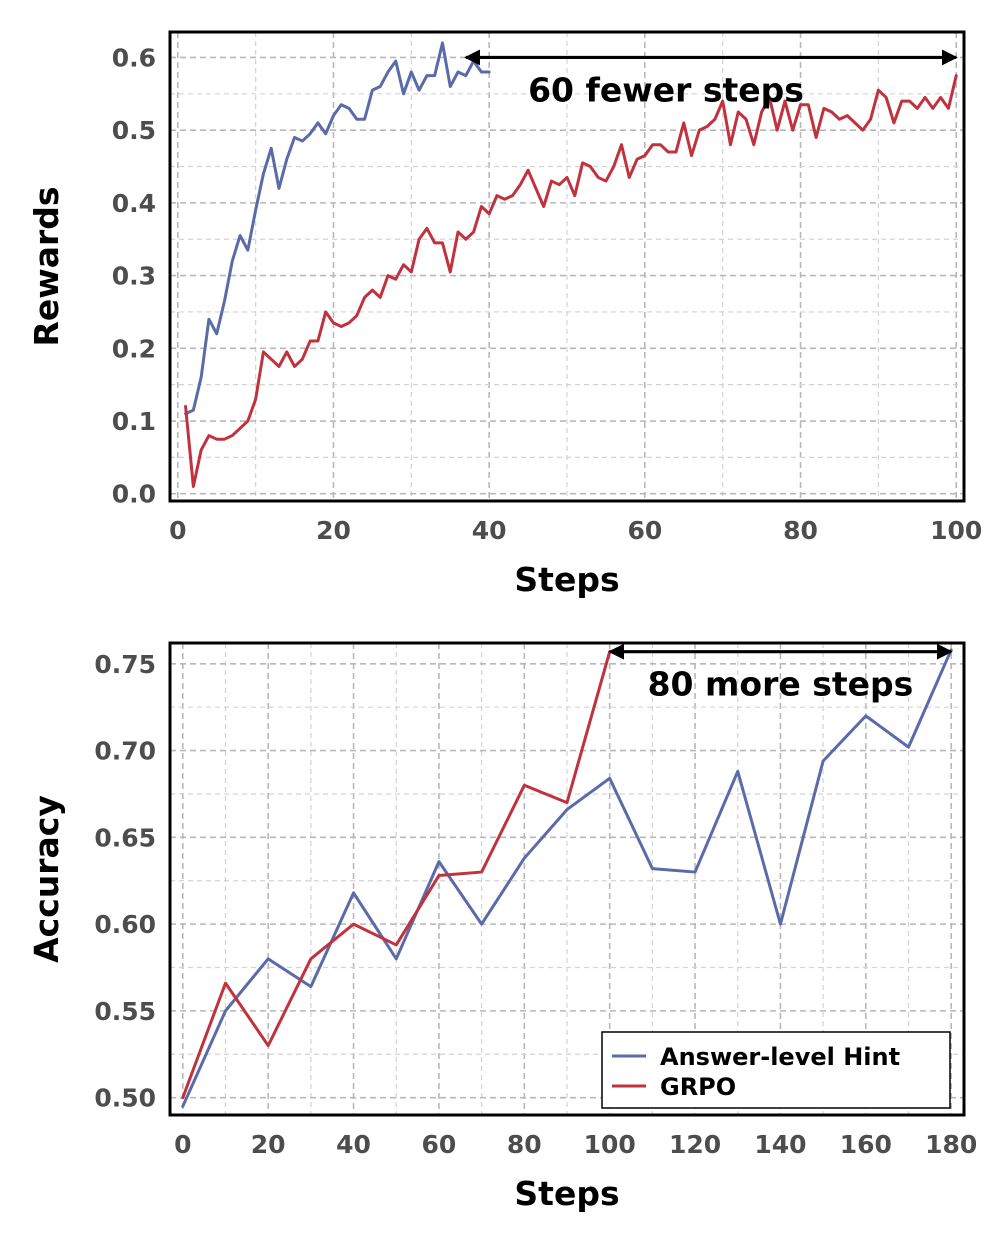 This screenshot has width=997, height=1248. What do you see at coordinates (46, 879) in the screenshot?
I see `y-axis-label: Accuracy` at bounding box center [46, 879].